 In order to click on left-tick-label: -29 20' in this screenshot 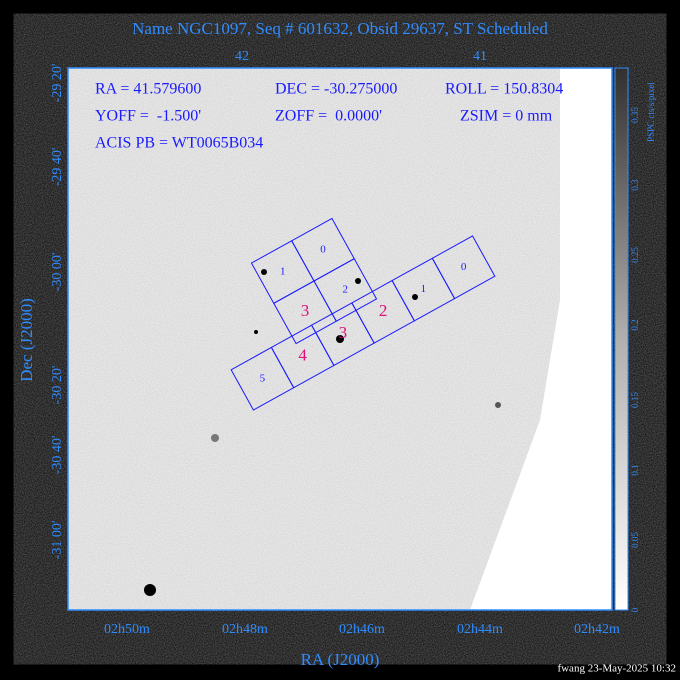, I will do `click(57, 83)`.